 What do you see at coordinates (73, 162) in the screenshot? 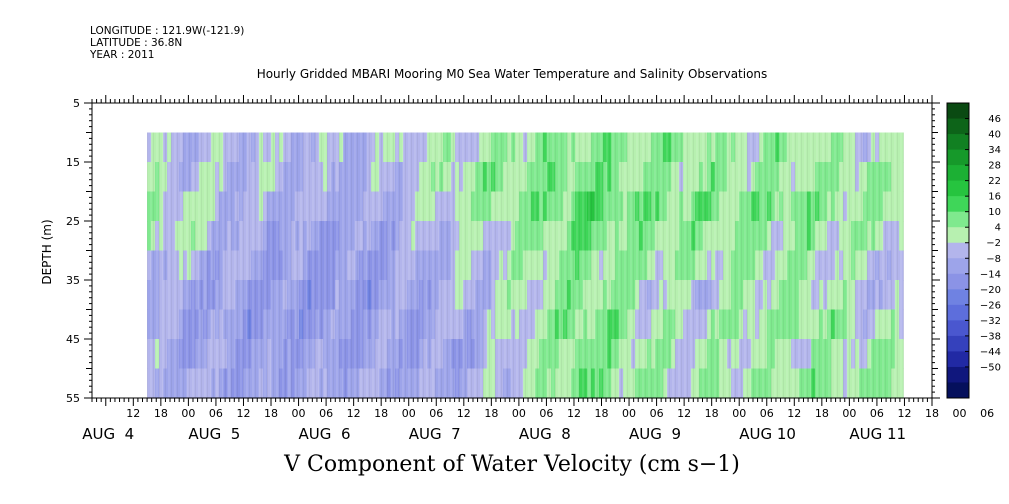
I see `y-tick-label: 15` at bounding box center [73, 162].